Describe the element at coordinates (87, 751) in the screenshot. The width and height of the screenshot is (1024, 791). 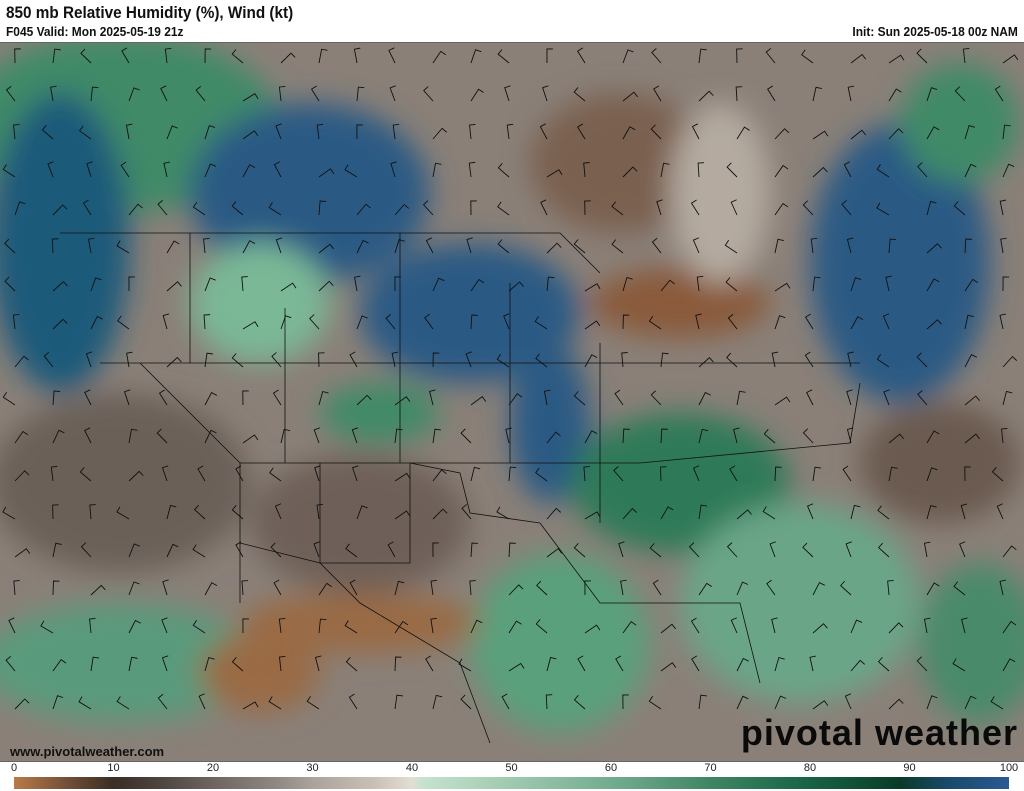
I see `website-link: www.pivotalweather.com` at that location.